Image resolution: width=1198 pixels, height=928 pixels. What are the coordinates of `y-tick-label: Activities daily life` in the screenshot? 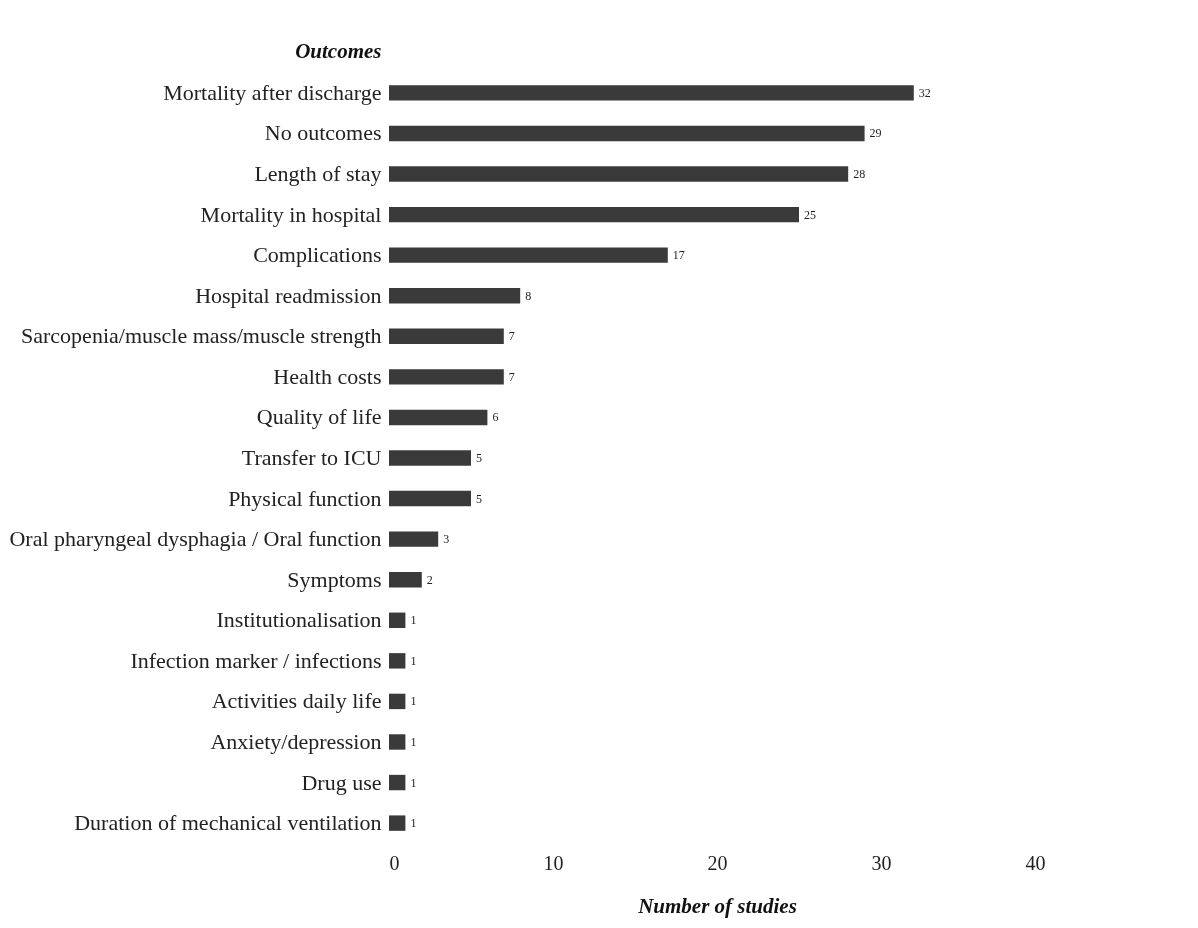 It's located at (296, 701).